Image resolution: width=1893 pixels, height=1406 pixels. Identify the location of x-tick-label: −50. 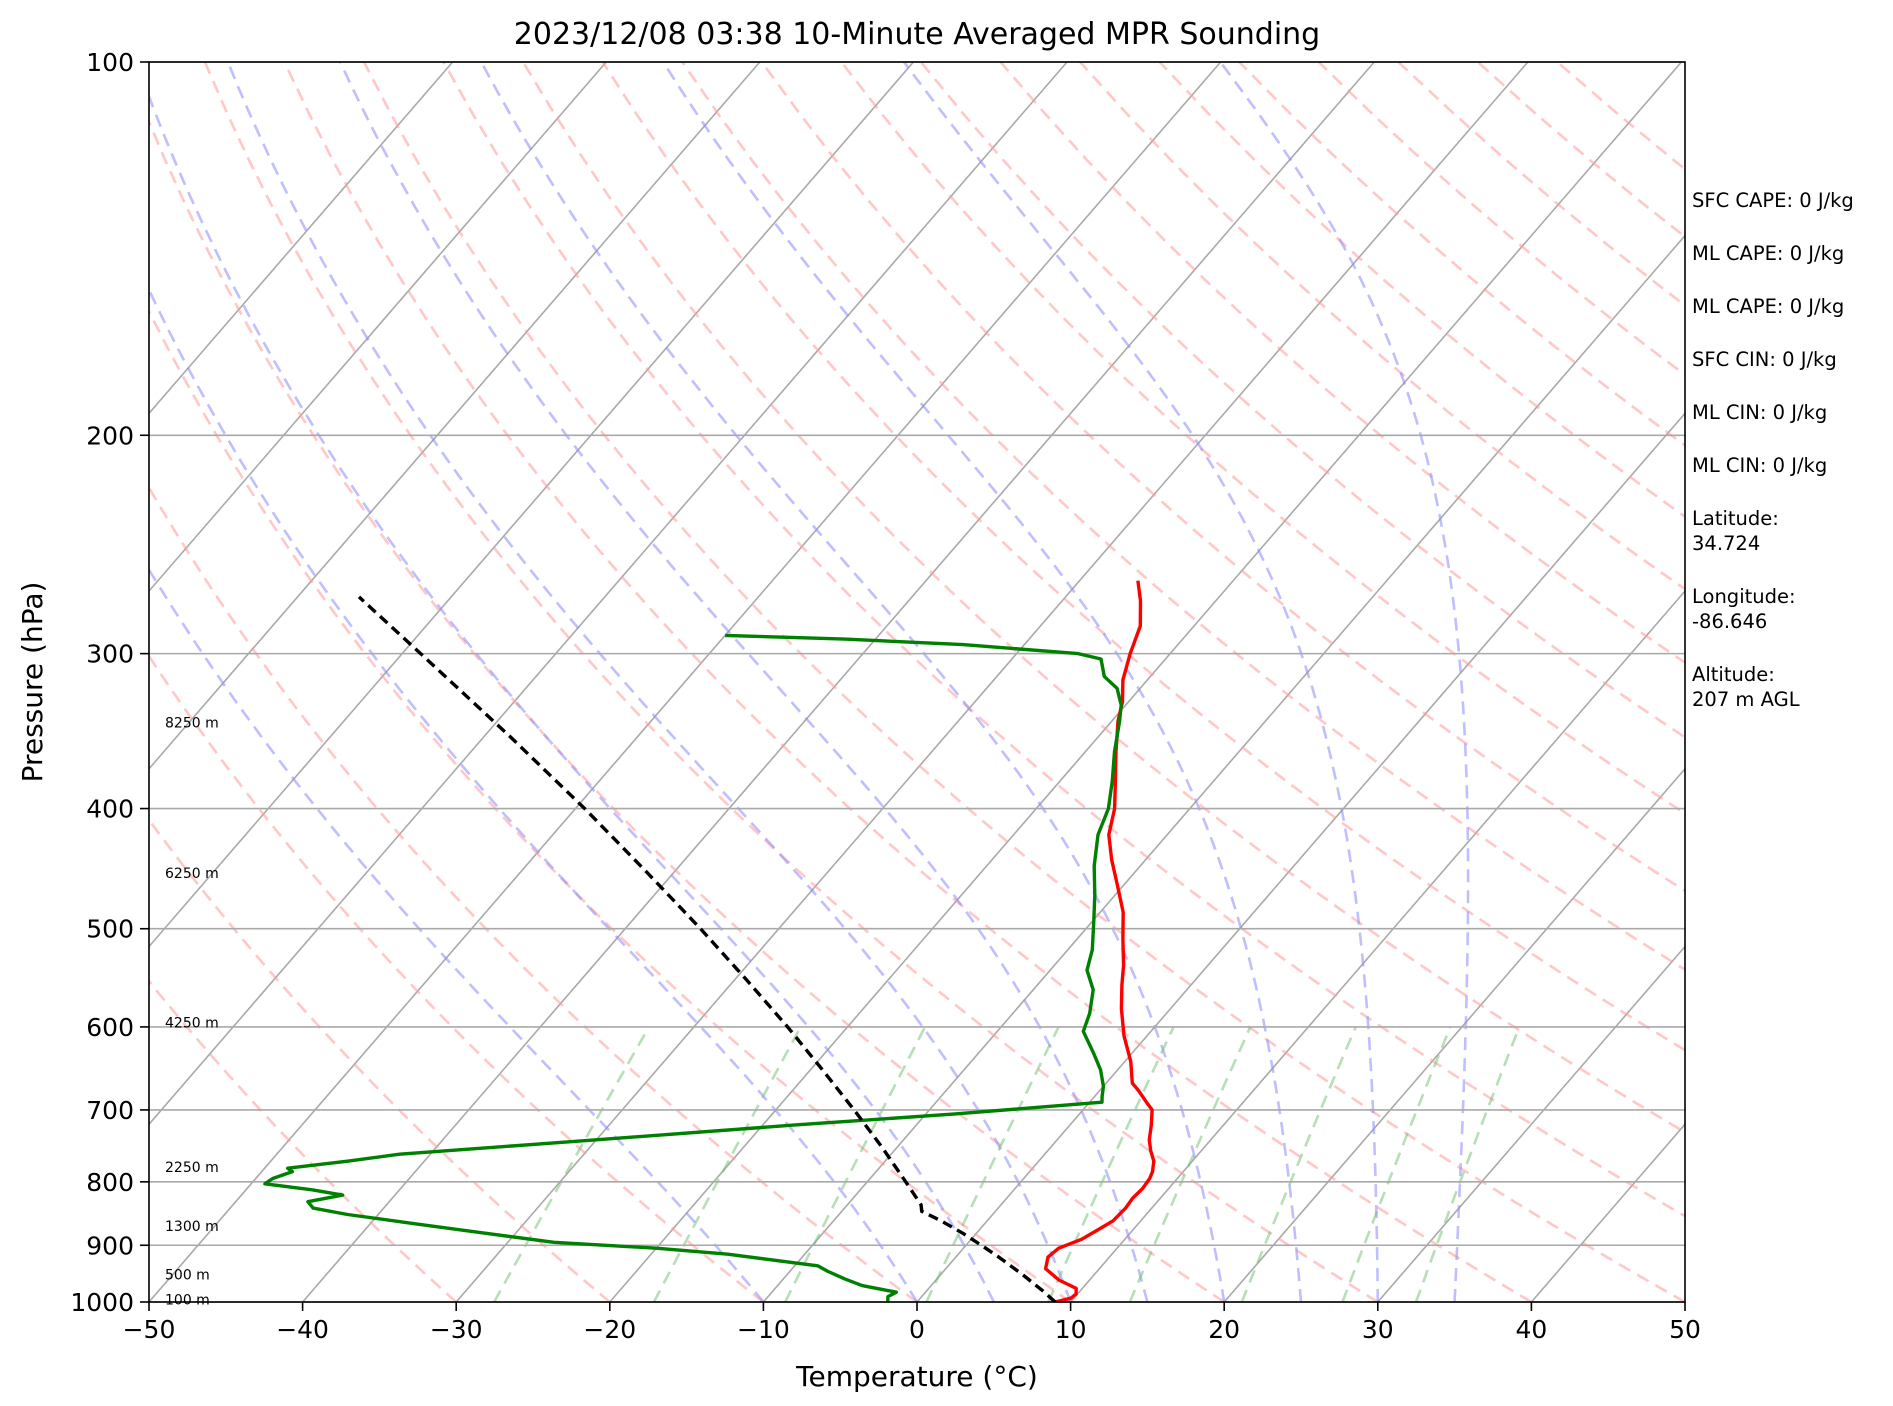
(149, 1329).